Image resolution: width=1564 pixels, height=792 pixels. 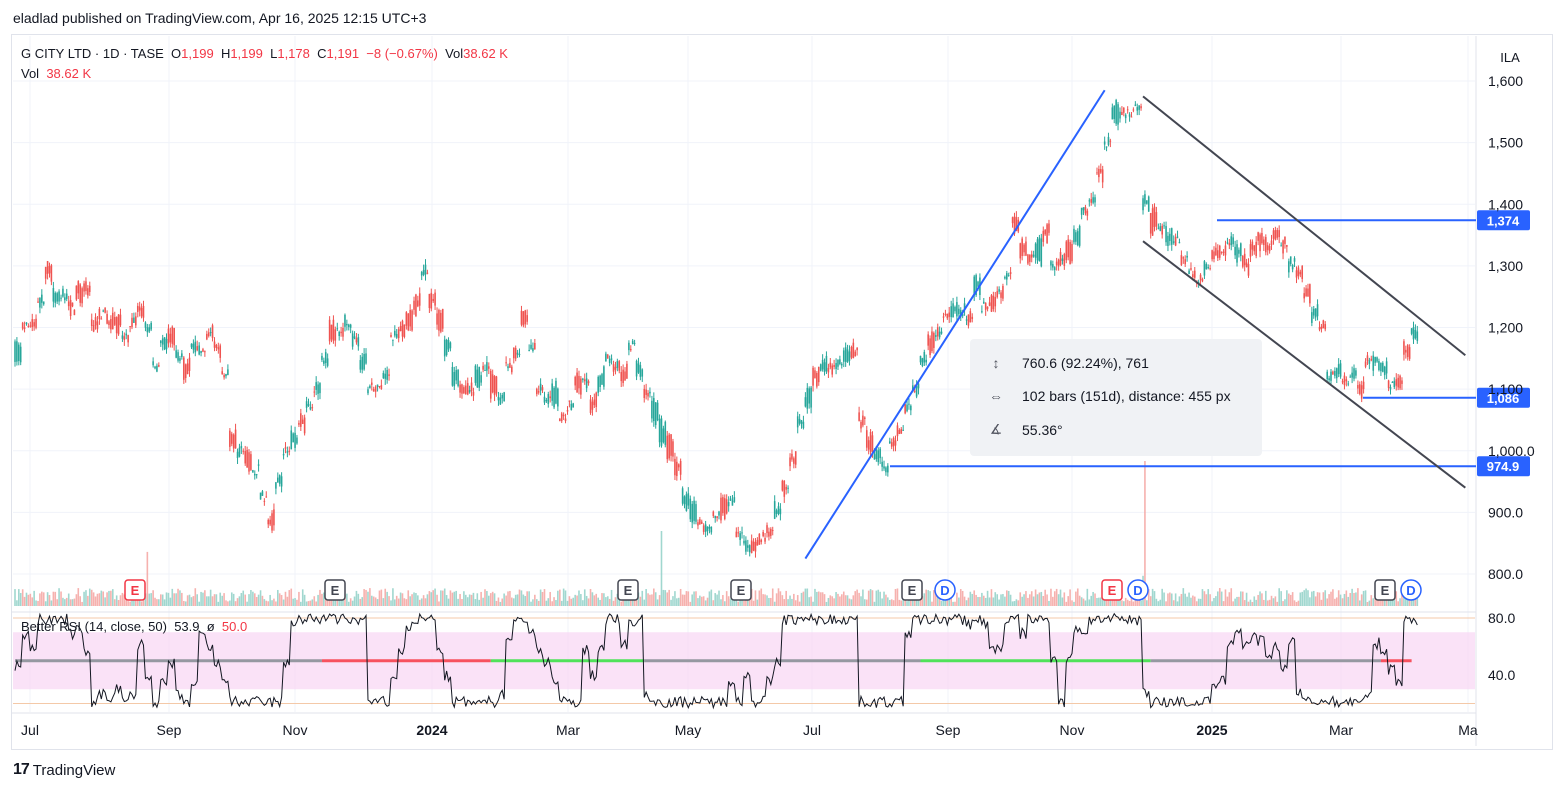 I want to click on close-label: C, so click(x=322, y=53).